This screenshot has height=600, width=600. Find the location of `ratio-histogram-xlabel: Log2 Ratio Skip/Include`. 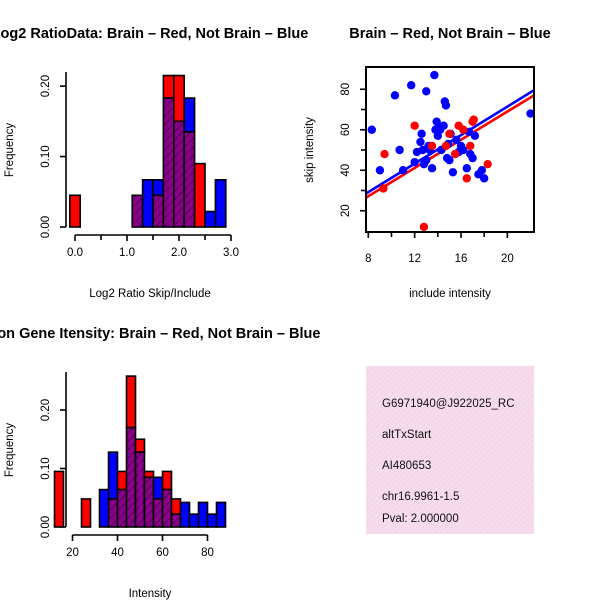

ratio-histogram-xlabel: Log2 Ratio Skip/Include is located at coordinates (149, 294).